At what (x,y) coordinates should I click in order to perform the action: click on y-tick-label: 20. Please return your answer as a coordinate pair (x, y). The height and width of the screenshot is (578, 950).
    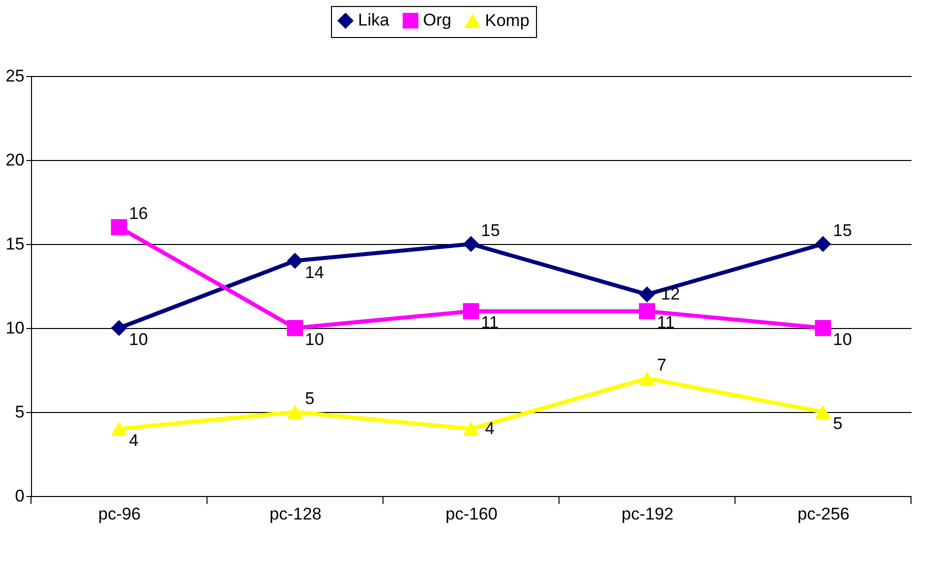
    Looking at the image, I should click on (15, 160).